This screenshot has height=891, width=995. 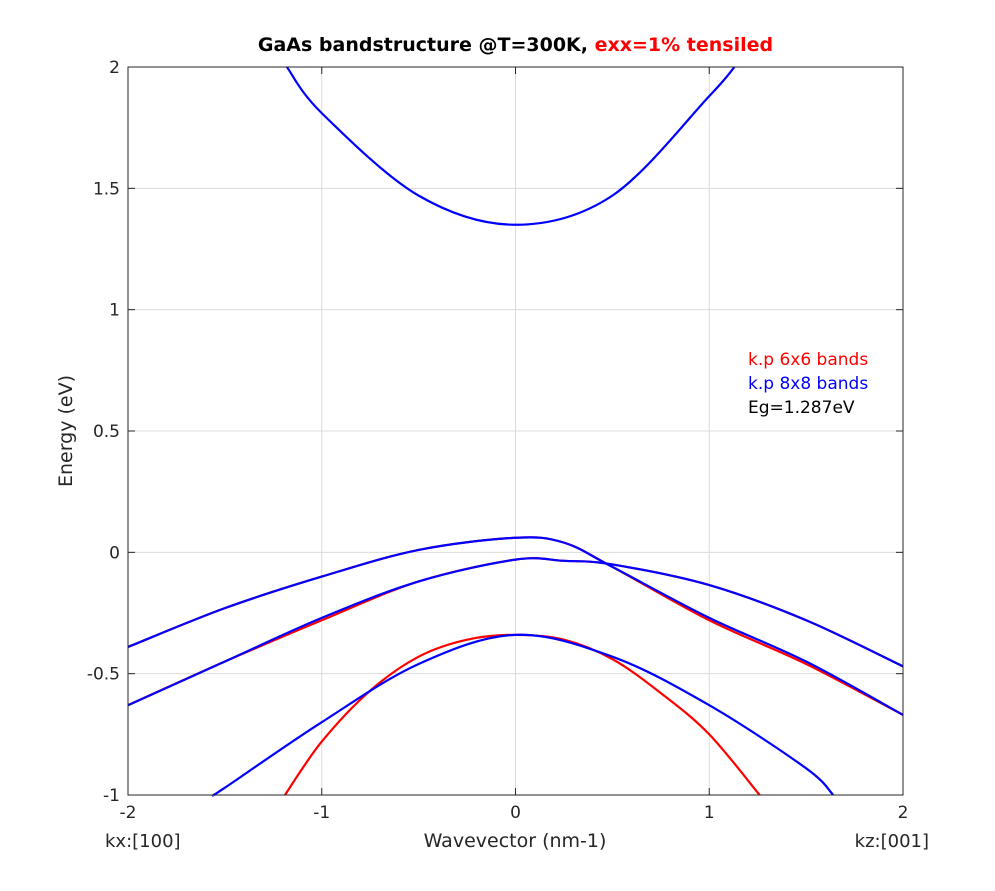 I want to click on legend: k.p 6x6 bands k.p 8x8 bands Eg=1.287eV, so click(x=808, y=384).